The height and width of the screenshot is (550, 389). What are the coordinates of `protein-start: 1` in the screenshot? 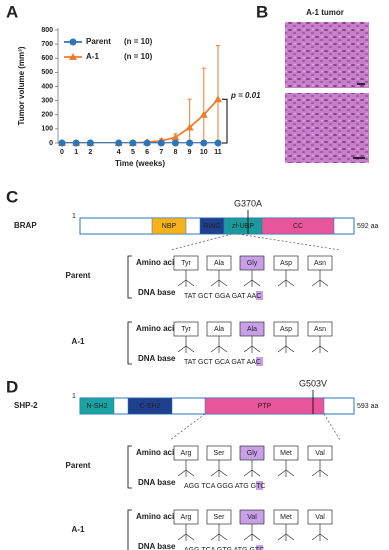 It's located at (74, 216).